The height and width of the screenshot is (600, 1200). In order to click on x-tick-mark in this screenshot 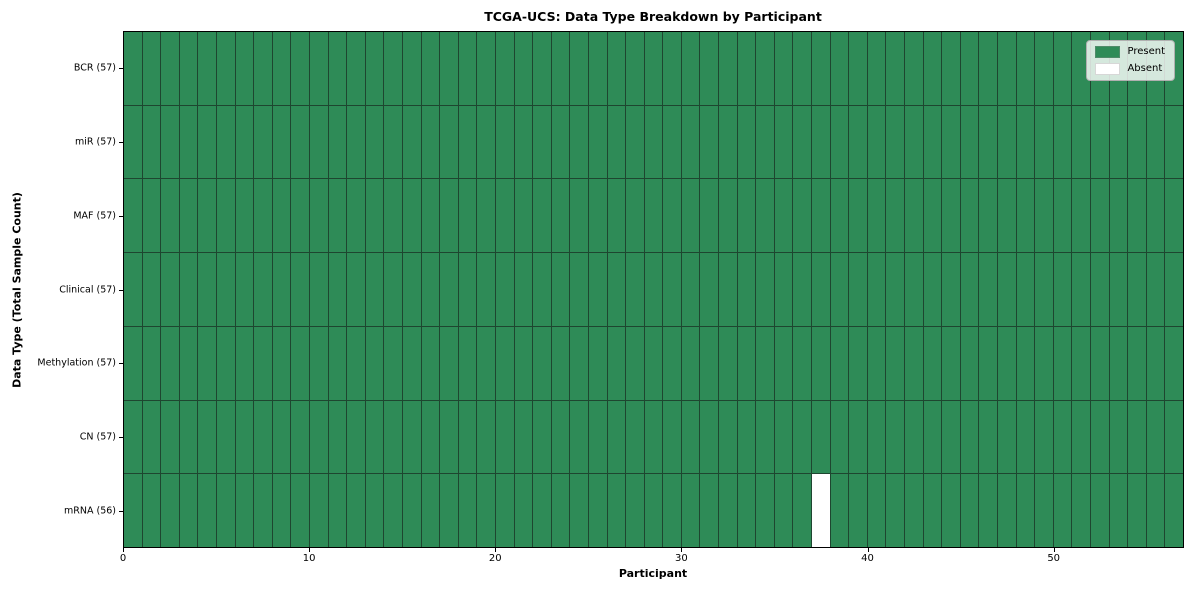, I will do `click(310, 550)`.